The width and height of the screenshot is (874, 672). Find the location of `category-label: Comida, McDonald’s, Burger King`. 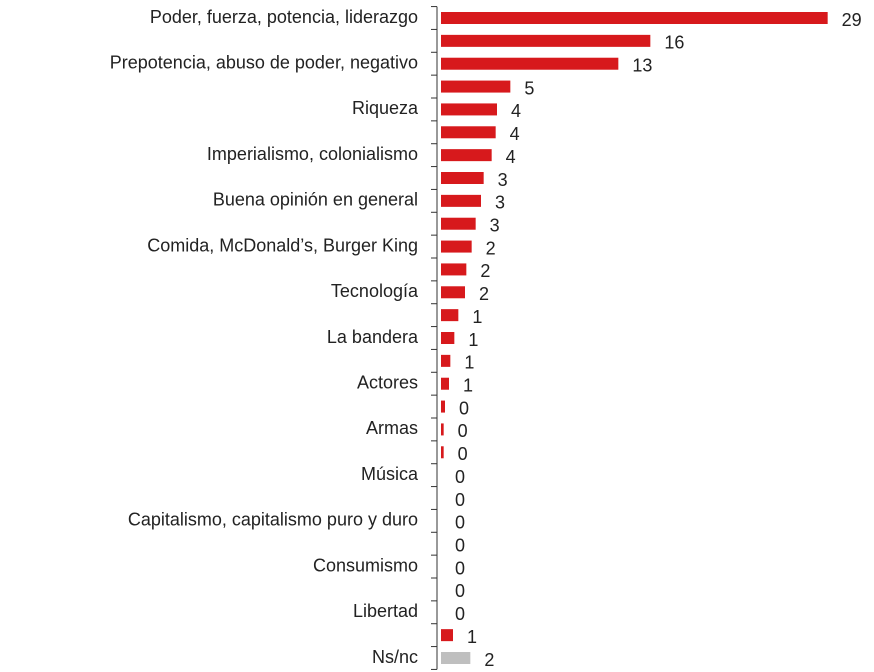

category-label: Comida, McDonald’s, Burger King is located at coordinates (282, 245).